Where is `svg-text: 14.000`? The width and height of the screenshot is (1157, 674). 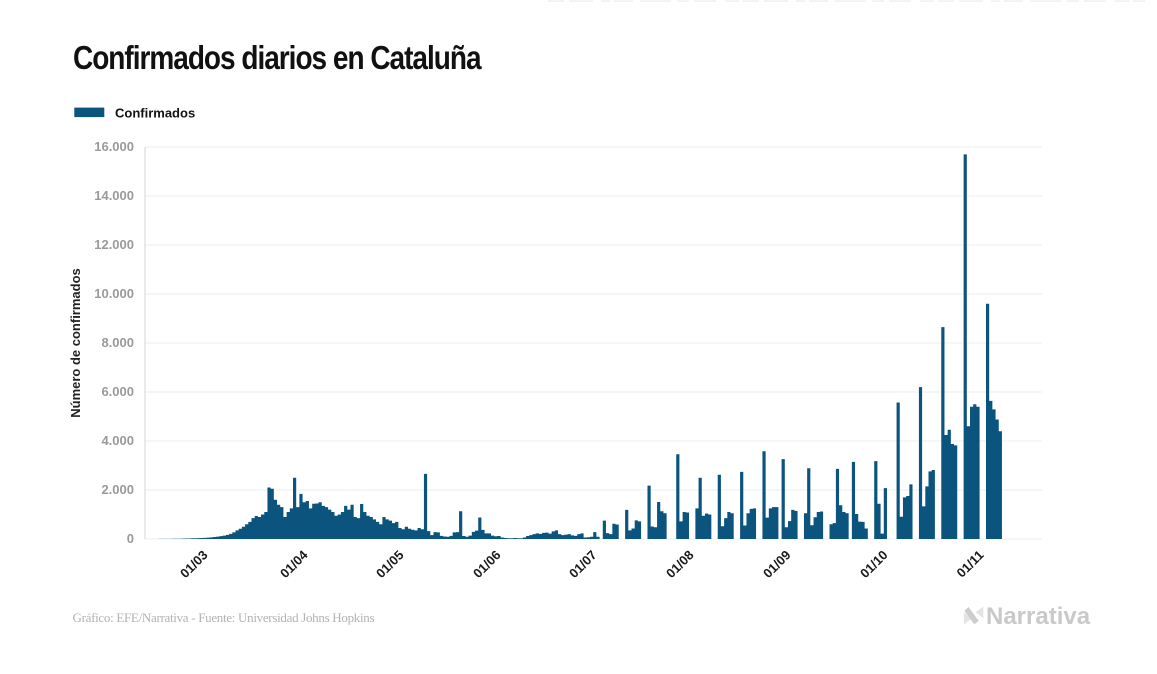
svg-text: 14.000 is located at coordinates (114, 195).